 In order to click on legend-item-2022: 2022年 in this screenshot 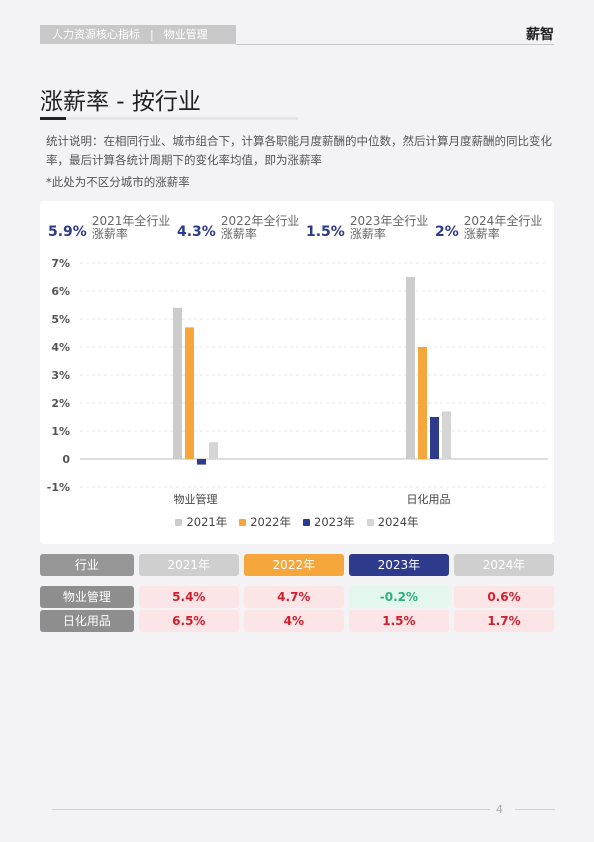, I will do `click(265, 522)`.